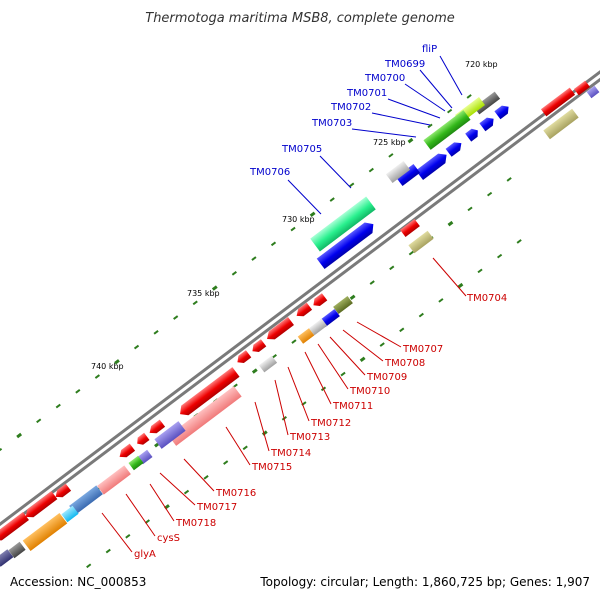 Image resolution: width=600 pixels, height=600 pixels. I want to click on gene-label-flip: fliP, so click(429, 49).